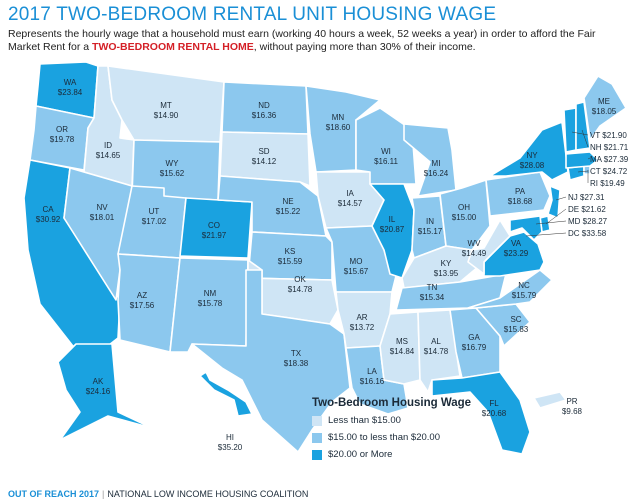 This screenshot has width=640, height=504. Describe the element at coordinates (317, 437) in the screenshot. I see `legend-swatch-mid` at that location.